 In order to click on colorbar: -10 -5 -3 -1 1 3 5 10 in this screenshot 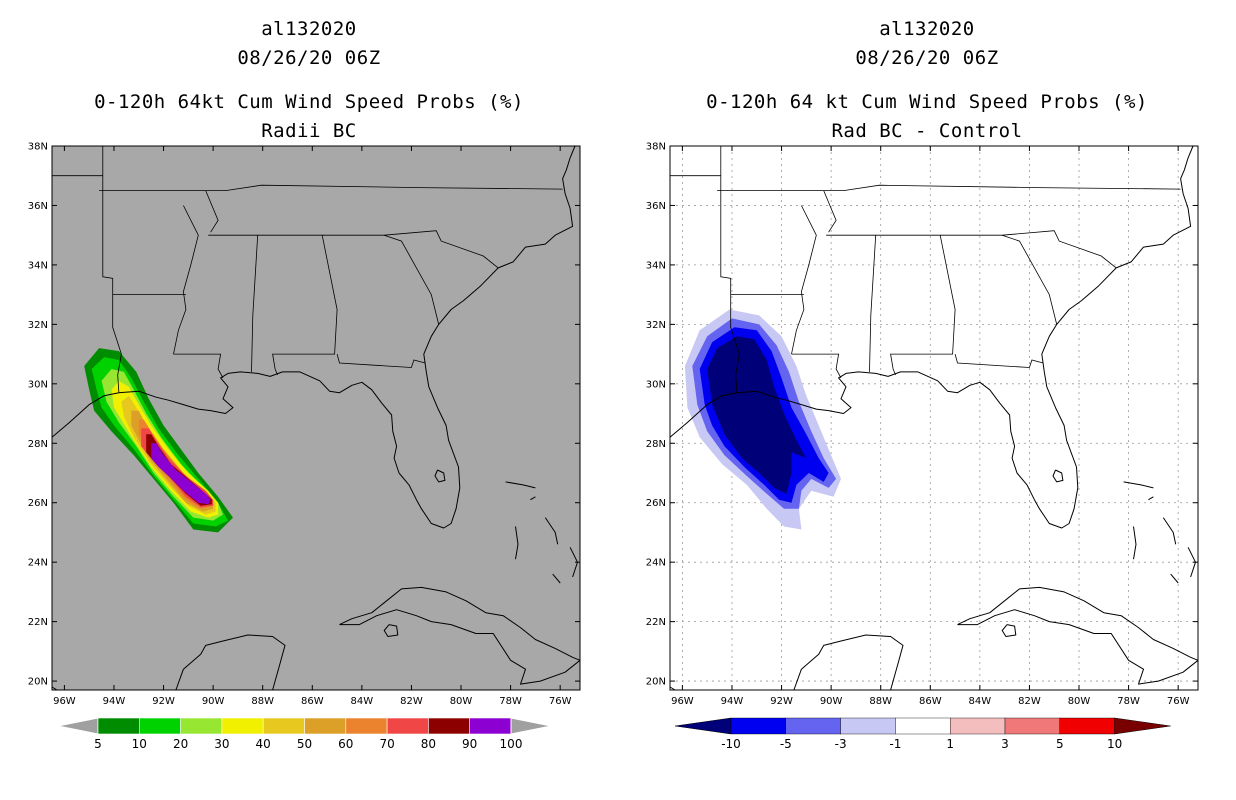, I will do `click(922, 734)`.